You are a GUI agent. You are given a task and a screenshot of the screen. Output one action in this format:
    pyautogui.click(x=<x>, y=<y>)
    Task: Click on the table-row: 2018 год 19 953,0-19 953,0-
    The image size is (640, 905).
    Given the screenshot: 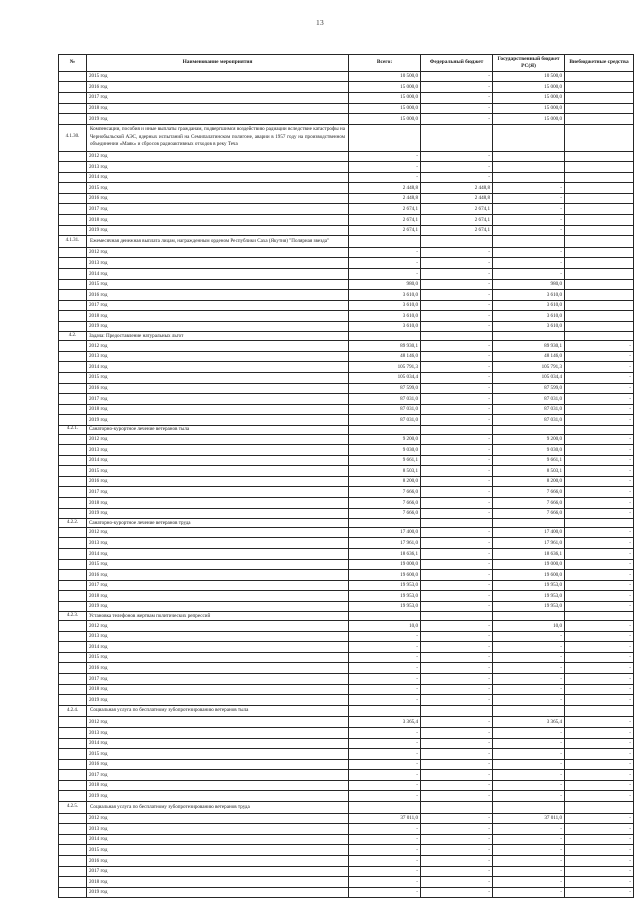 What is the action you would take?
    pyautogui.click(x=346, y=596)
    